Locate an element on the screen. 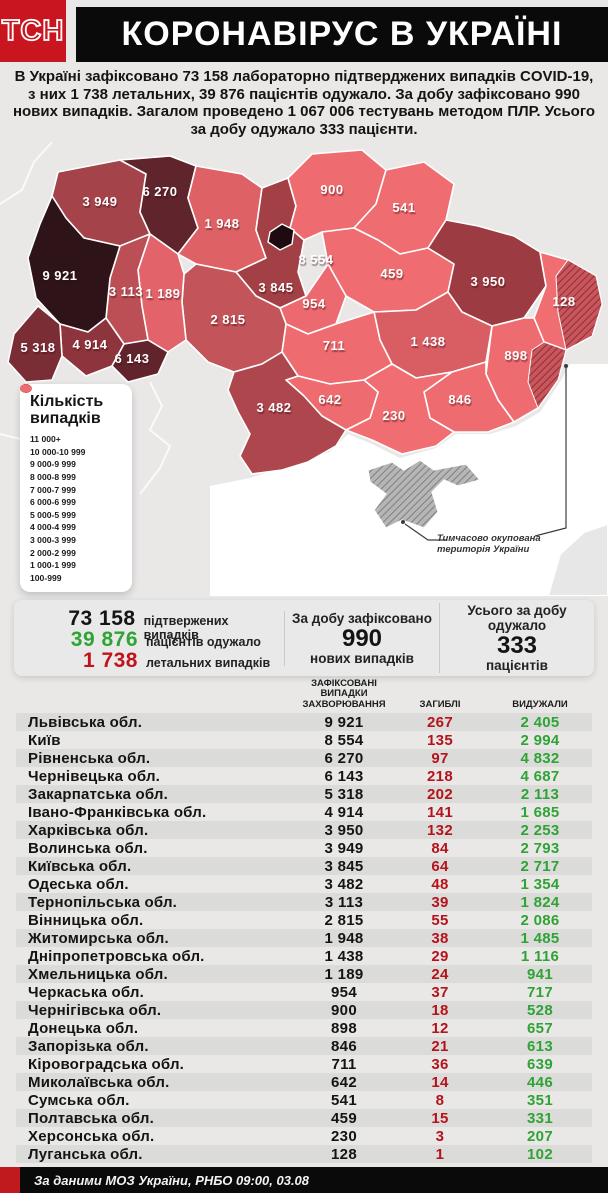  region-label-vinnytsia: 2 815 is located at coordinates (227, 319).